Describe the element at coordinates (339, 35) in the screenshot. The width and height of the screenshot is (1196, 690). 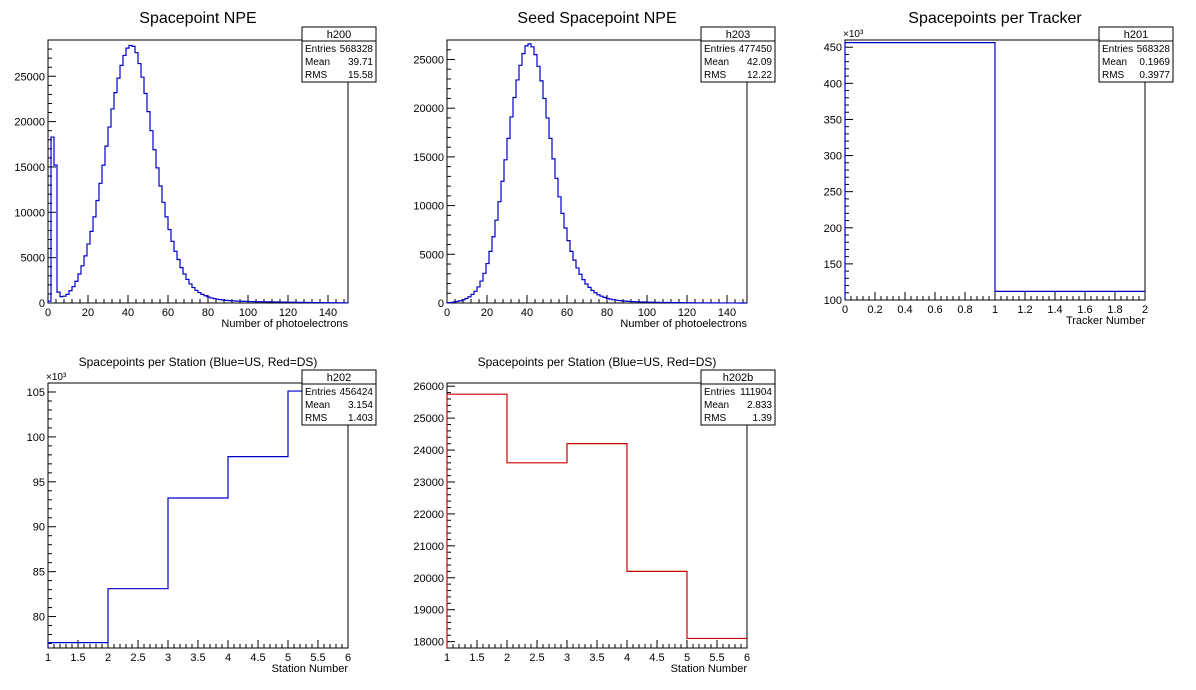
I see `stats-box-name: h200` at that location.